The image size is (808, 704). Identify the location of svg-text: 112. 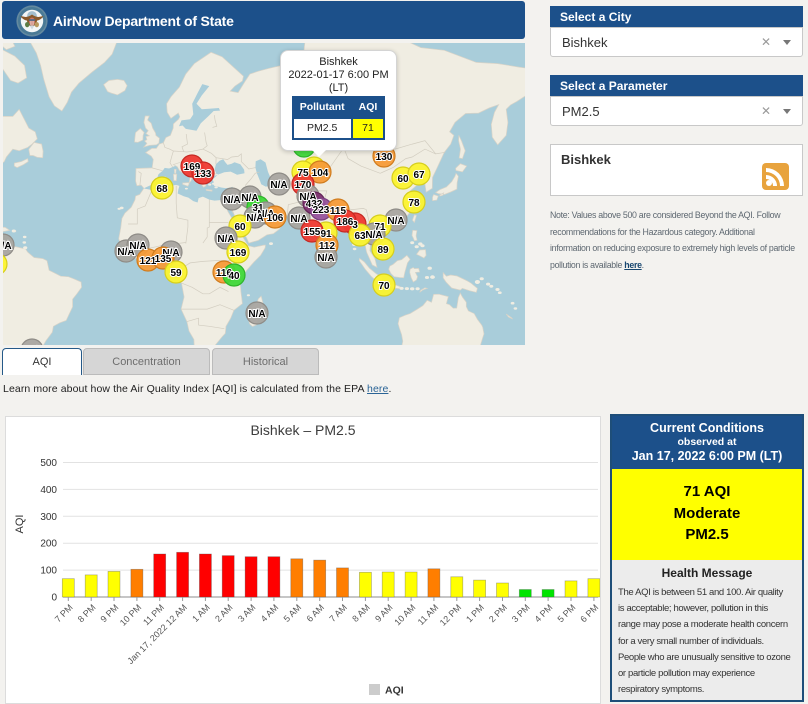
(327, 246).